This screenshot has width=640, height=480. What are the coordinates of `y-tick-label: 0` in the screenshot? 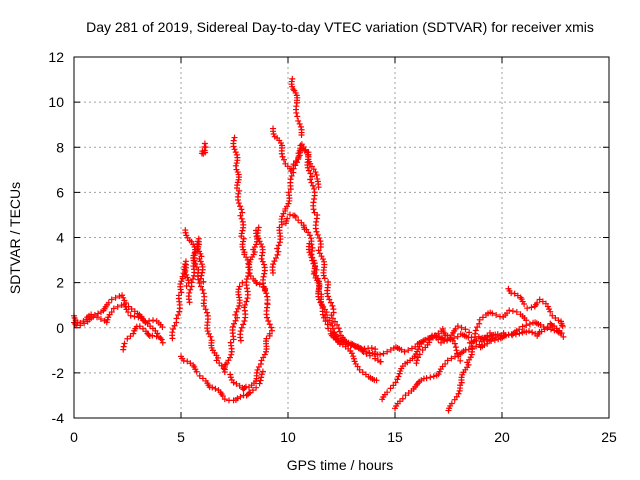 It's located at (60, 328).